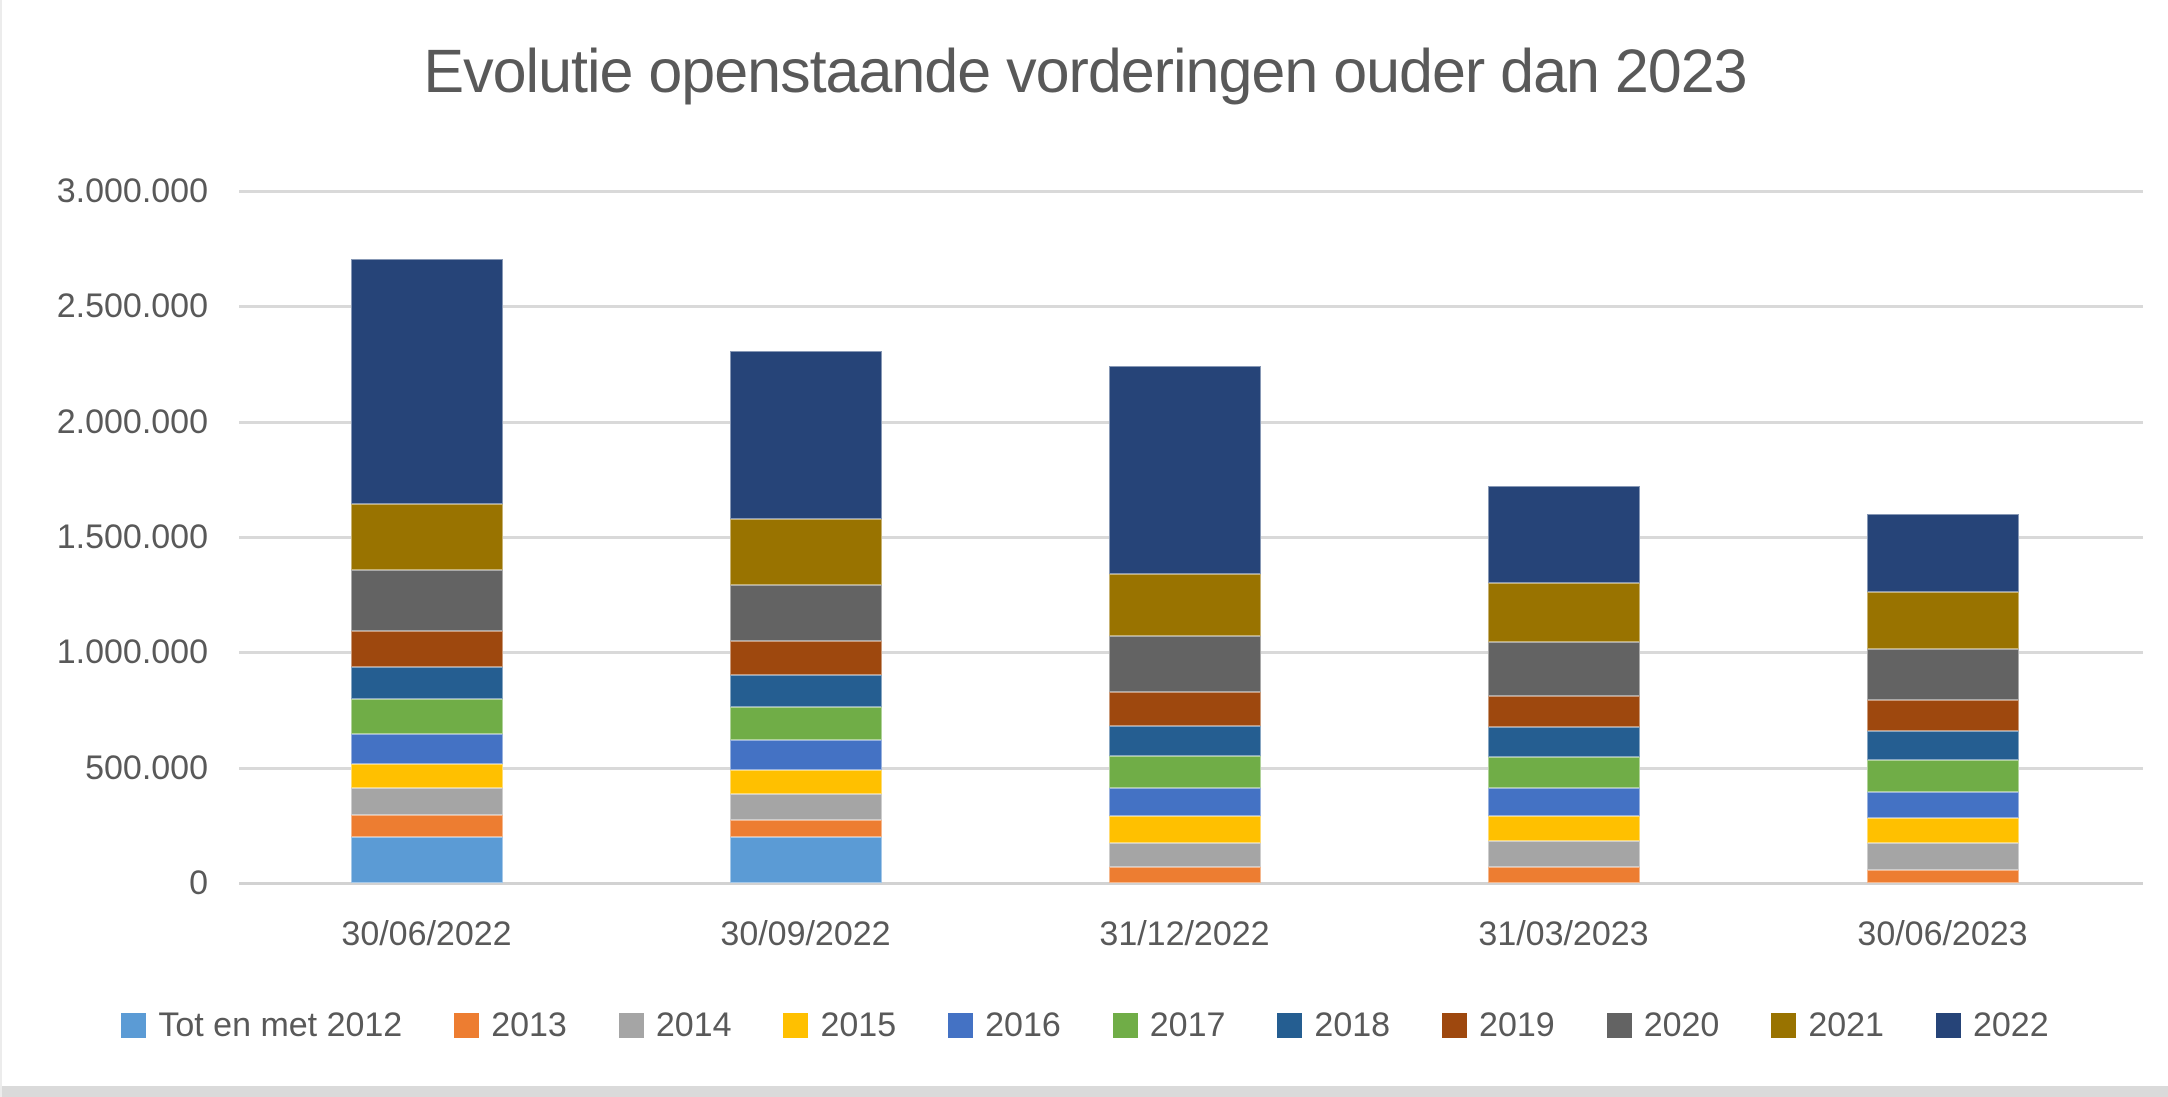 The width and height of the screenshot is (2168, 1097). Describe the element at coordinates (1184, 741) in the screenshot. I see `bar-segment-2018-31-12-2022` at that location.